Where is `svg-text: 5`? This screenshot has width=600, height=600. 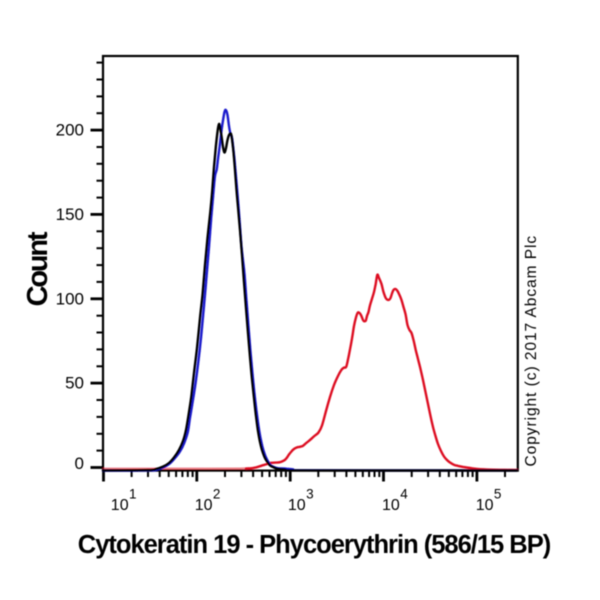
svg-text: 5 is located at coordinates (498, 494).